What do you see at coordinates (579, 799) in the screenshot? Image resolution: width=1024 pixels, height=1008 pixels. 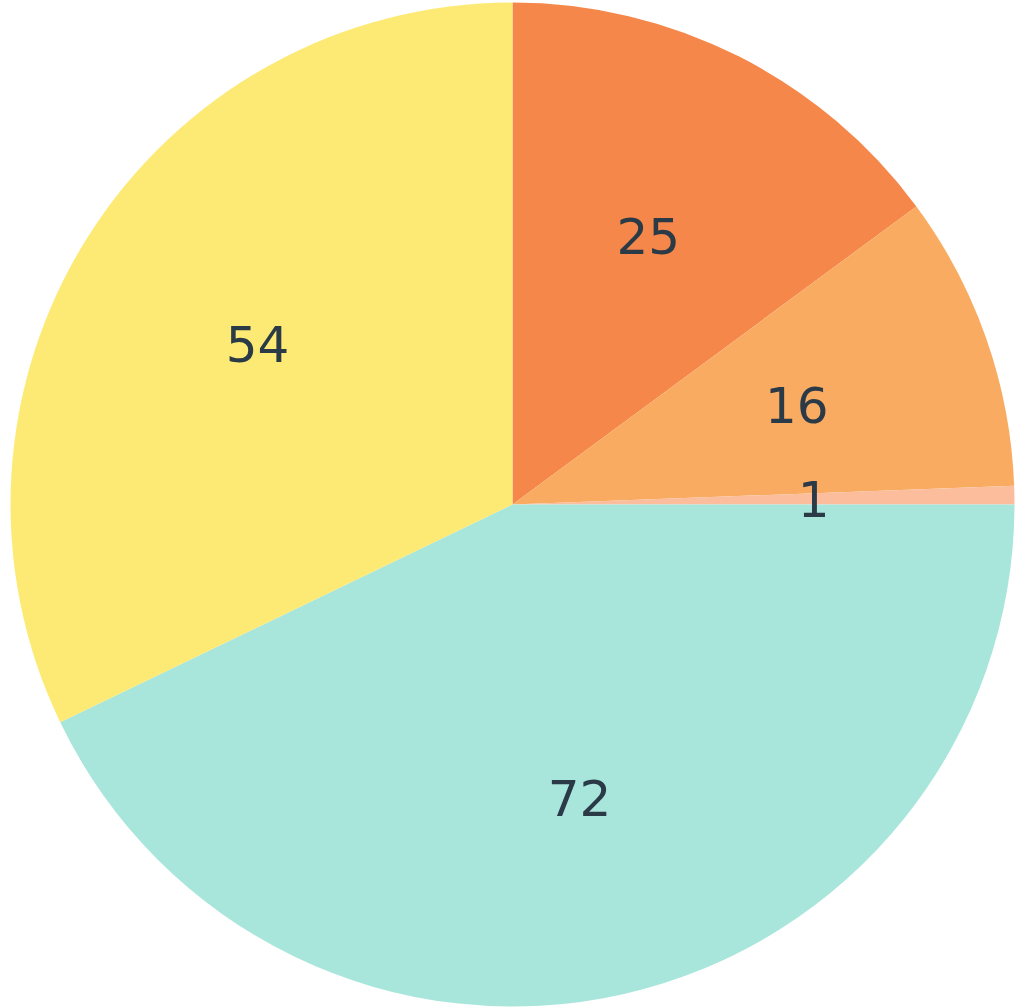 I see `data-label: 72` at bounding box center [579, 799].